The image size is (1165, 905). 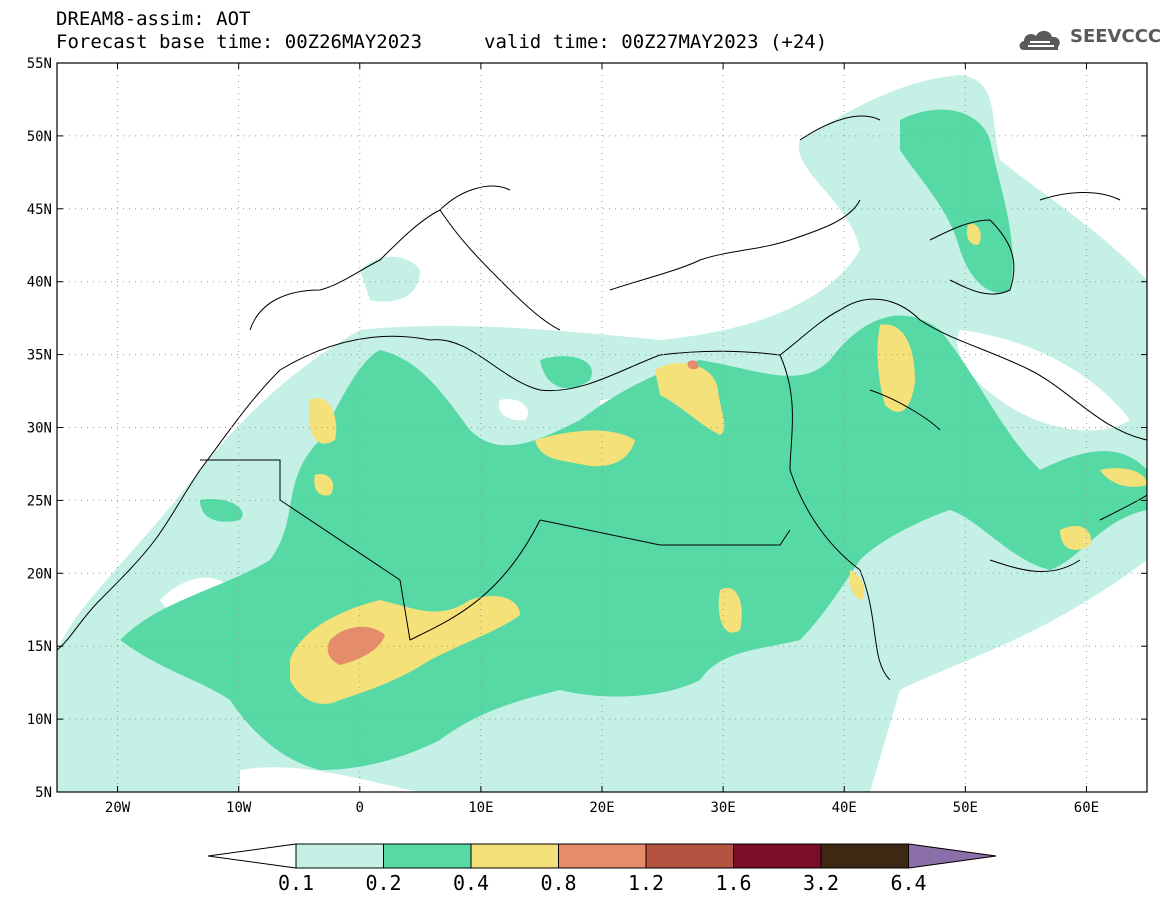 I want to click on colorbar-label: 0.1, so click(x=296, y=883).